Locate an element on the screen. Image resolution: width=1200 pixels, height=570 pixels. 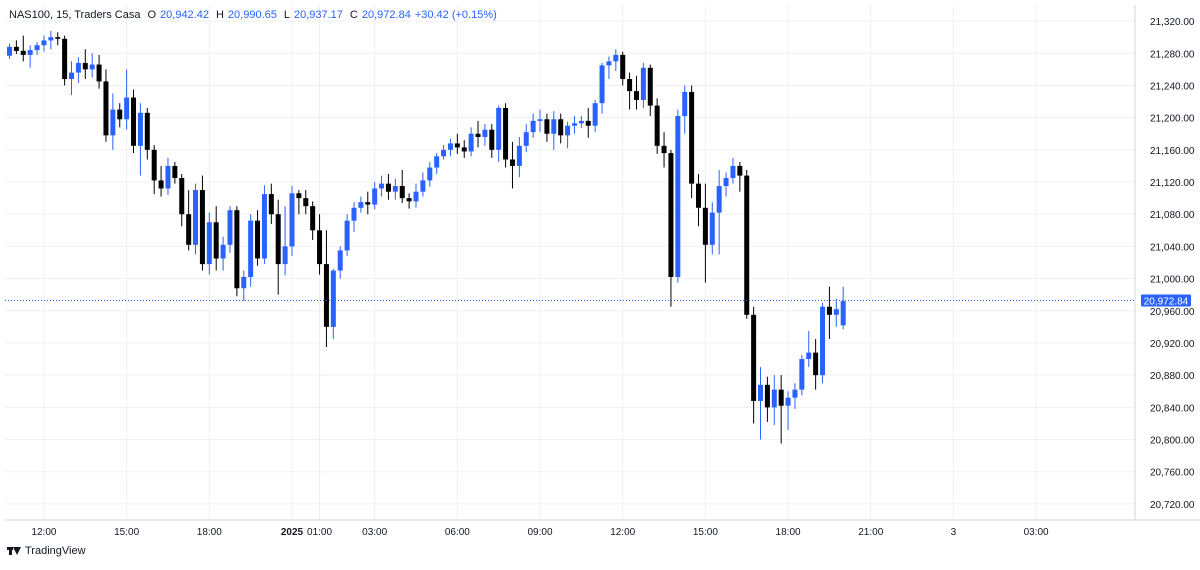
close-label: C is located at coordinates (353, 15).